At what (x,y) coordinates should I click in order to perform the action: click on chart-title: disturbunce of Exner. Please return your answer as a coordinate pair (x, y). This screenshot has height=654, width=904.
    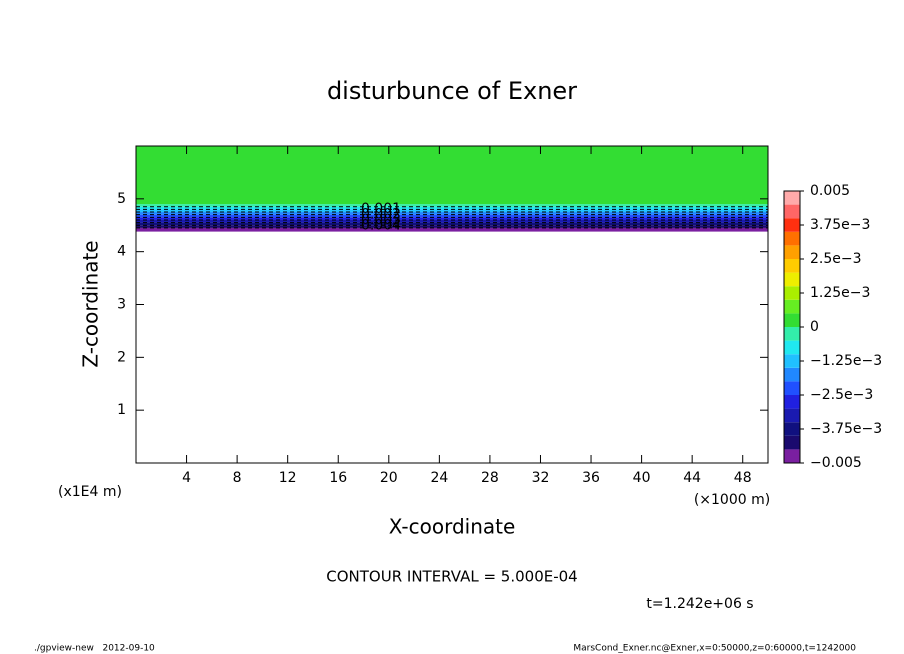
    Looking at the image, I should click on (452, 91).